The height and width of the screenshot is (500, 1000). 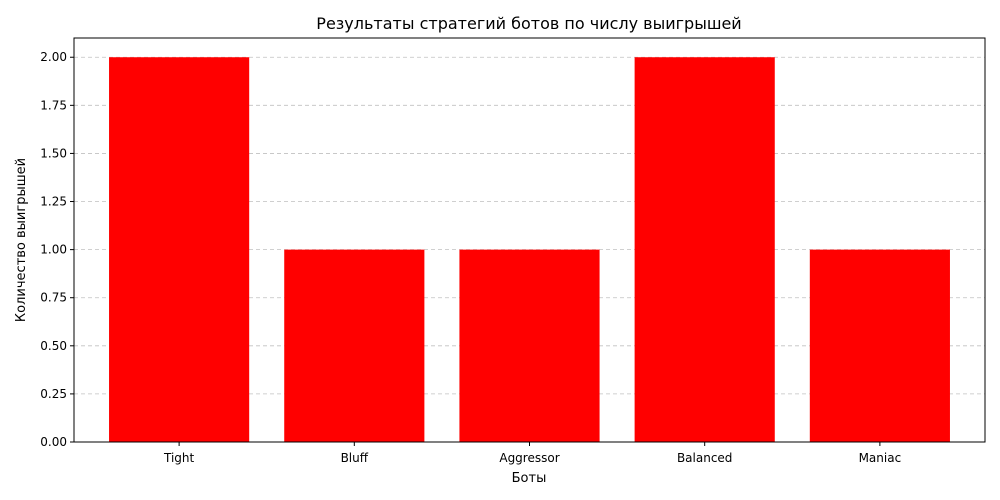 What do you see at coordinates (53, 442) in the screenshot?
I see `y-tick-label: 0.00` at bounding box center [53, 442].